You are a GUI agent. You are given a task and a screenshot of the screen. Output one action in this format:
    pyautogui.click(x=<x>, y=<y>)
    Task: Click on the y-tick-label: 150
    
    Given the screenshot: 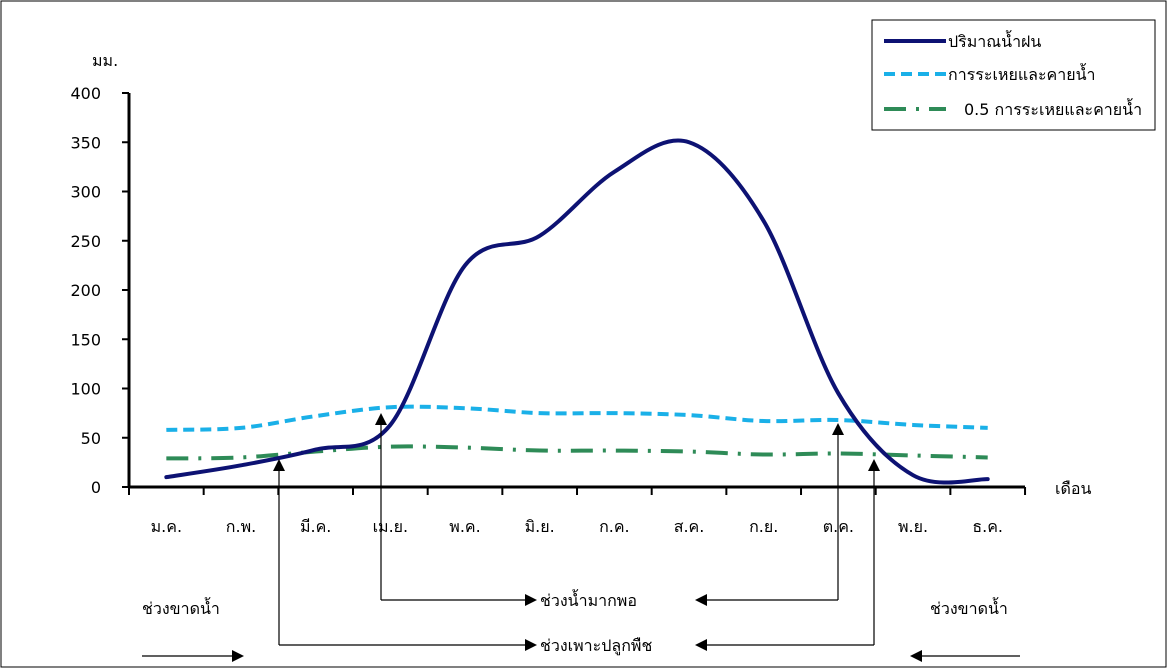 What is the action you would take?
    pyautogui.click(x=85, y=339)
    